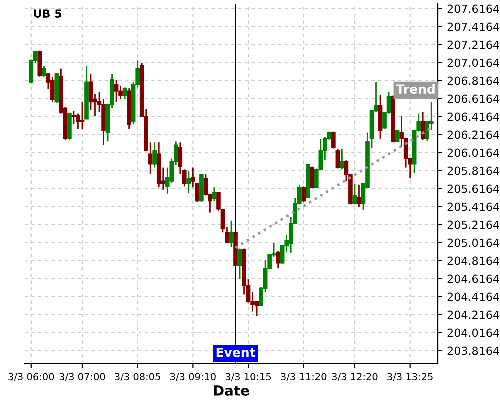  I want to click on y-tick-label: 203.8164, so click(474, 351).